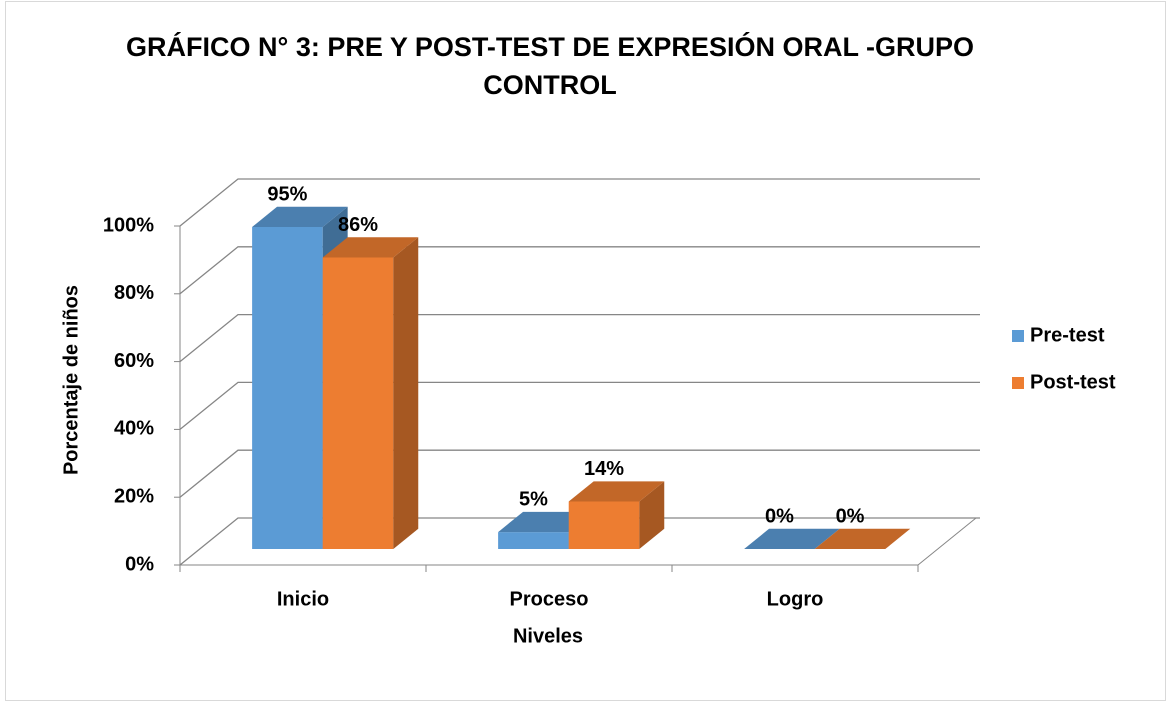  I want to click on data-label: 14%, so click(604, 469).